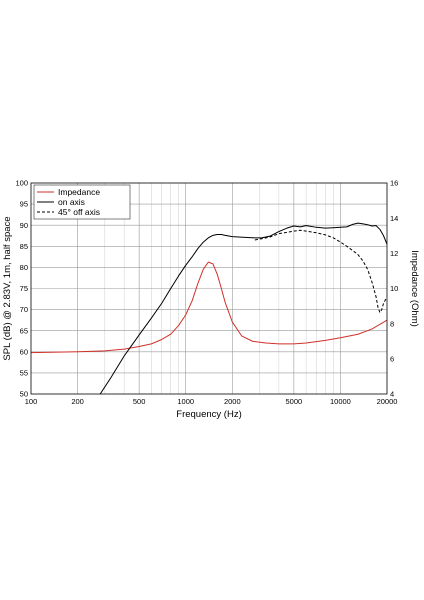 This screenshot has height=600, width=424. I want to click on x-tick-label: 500, so click(139, 401).